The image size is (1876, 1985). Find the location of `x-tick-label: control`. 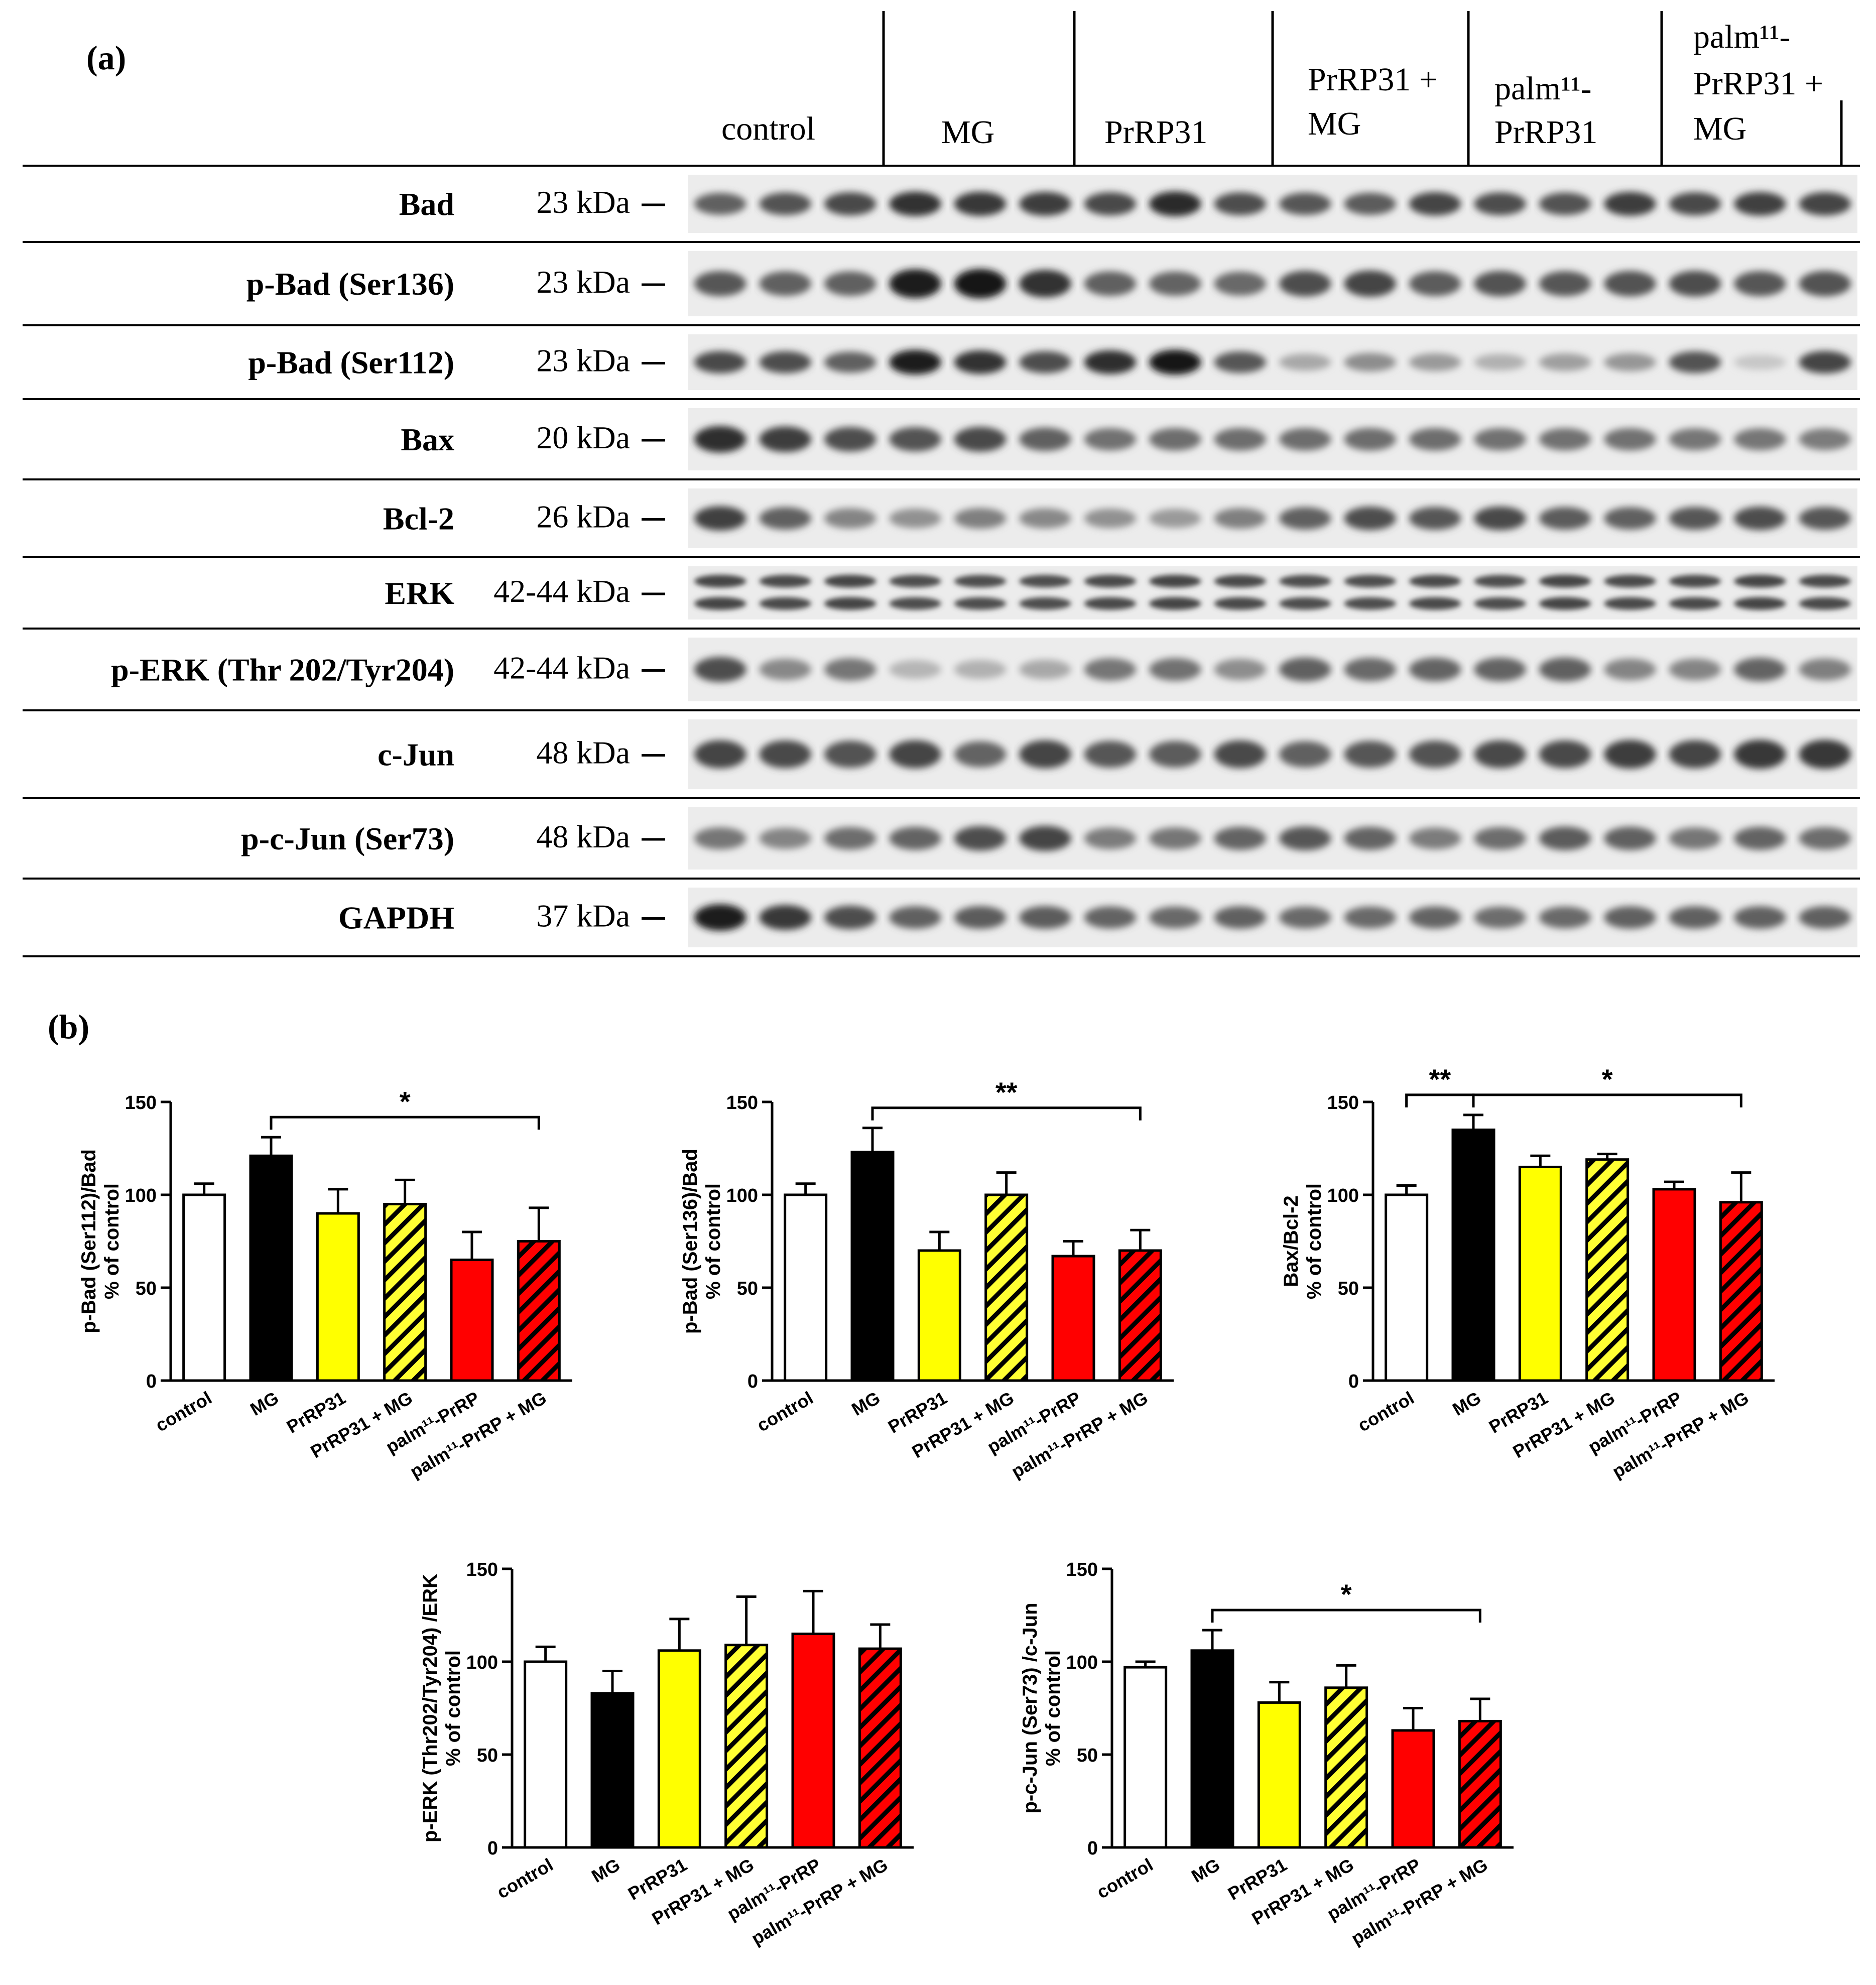

x-tick-label: control is located at coordinates (785, 1412).